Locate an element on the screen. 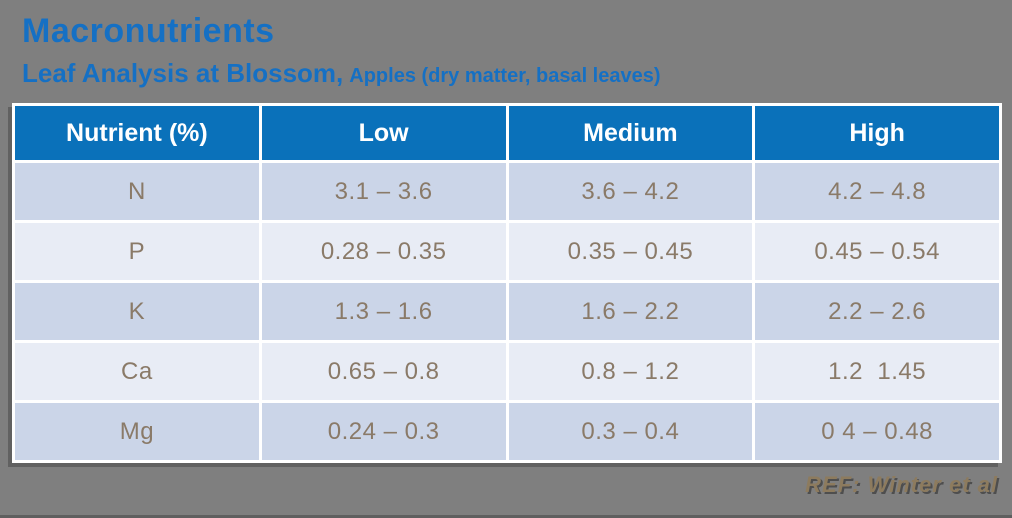  high-cell: 4.2 – 4.8 is located at coordinates (877, 191).